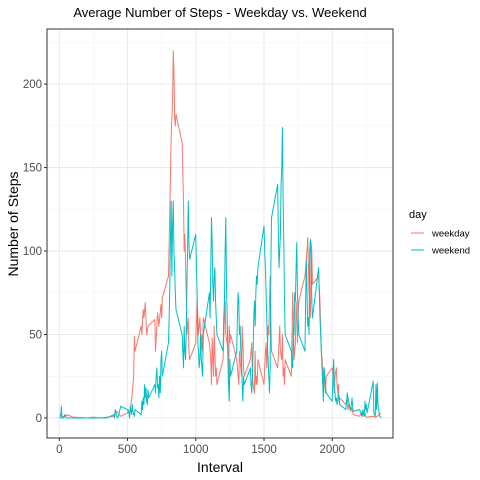 Image resolution: width=480 pixels, height=480 pixels. I want to click on y-tick-label: 50, so click(35, 335).